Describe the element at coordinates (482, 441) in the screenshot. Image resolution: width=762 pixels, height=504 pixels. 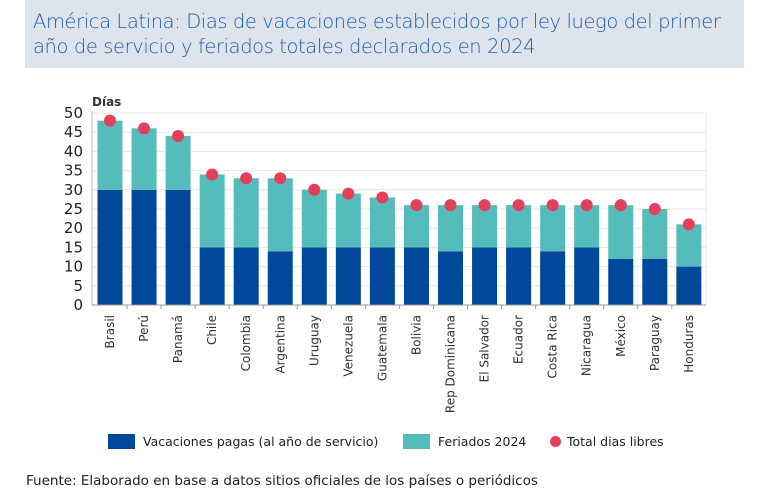
I see `legend-label-feriados: Feriados 2024` at that location.